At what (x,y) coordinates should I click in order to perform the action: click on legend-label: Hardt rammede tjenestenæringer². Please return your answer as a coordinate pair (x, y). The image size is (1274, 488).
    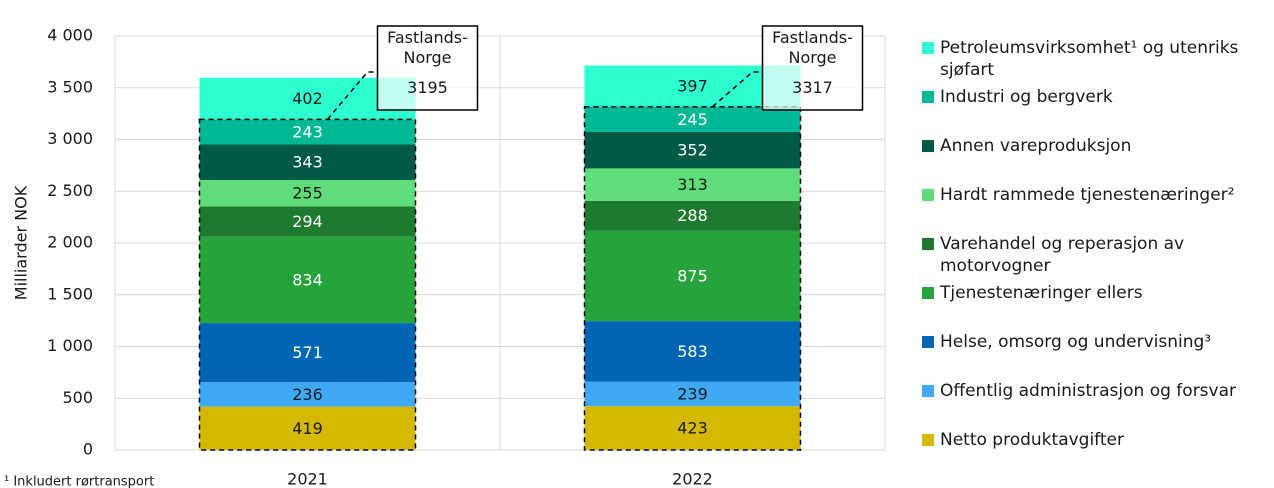
    Looking at the image, I should click on (1087, 195).